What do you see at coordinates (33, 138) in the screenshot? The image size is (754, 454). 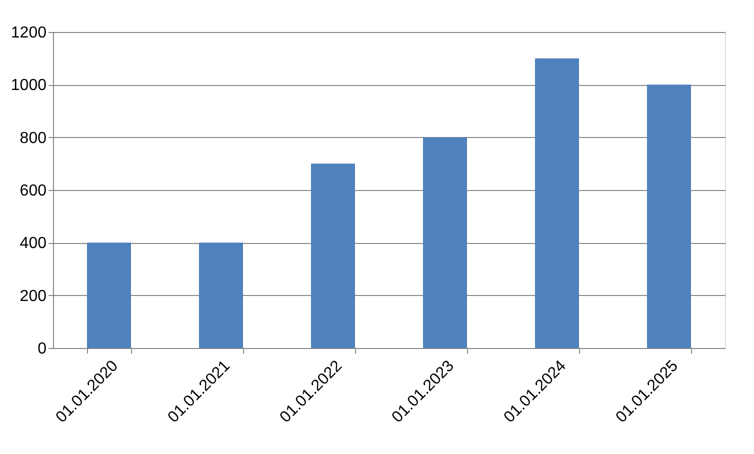 I see `y-tick-label: 800` at bounding box center [33, 138].